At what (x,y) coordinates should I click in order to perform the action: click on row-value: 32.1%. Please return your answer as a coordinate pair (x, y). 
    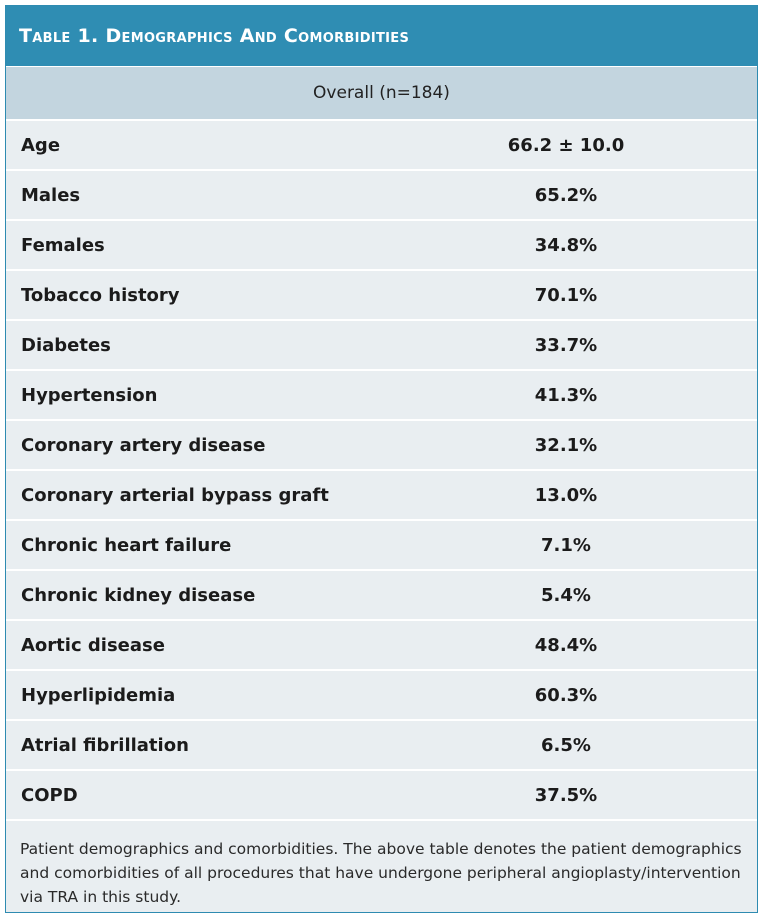
    Looking at the image, I should click on (566, 445).